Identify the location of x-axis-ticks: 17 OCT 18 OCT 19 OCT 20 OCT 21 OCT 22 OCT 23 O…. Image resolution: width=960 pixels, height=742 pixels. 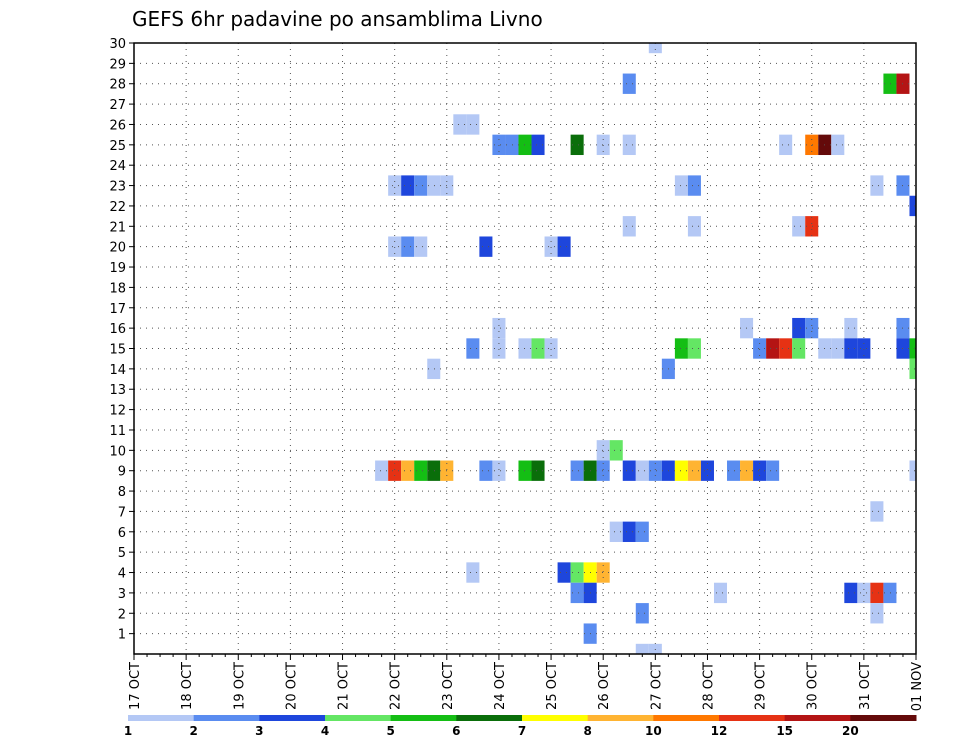
(526, 682).